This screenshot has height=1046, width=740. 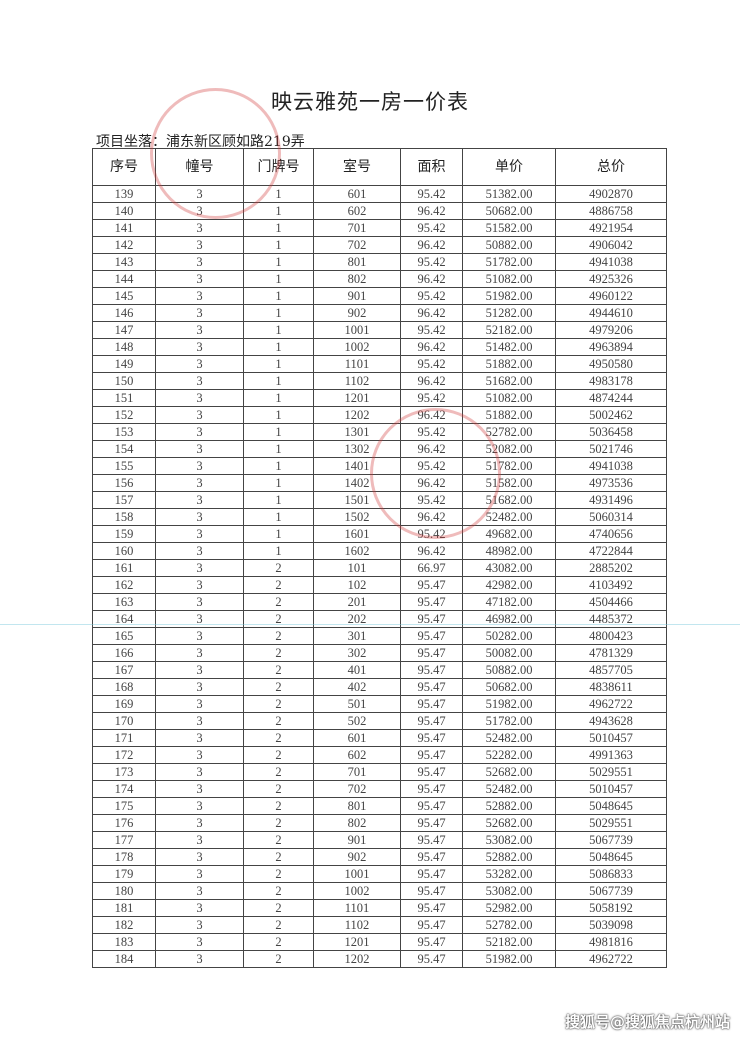 What do you see at coordinates (379, 500) in the screenshot?
I see `table-row: 157 3 1 1501 95.42 51682.00 4931496` at bounding box center [379, 500].